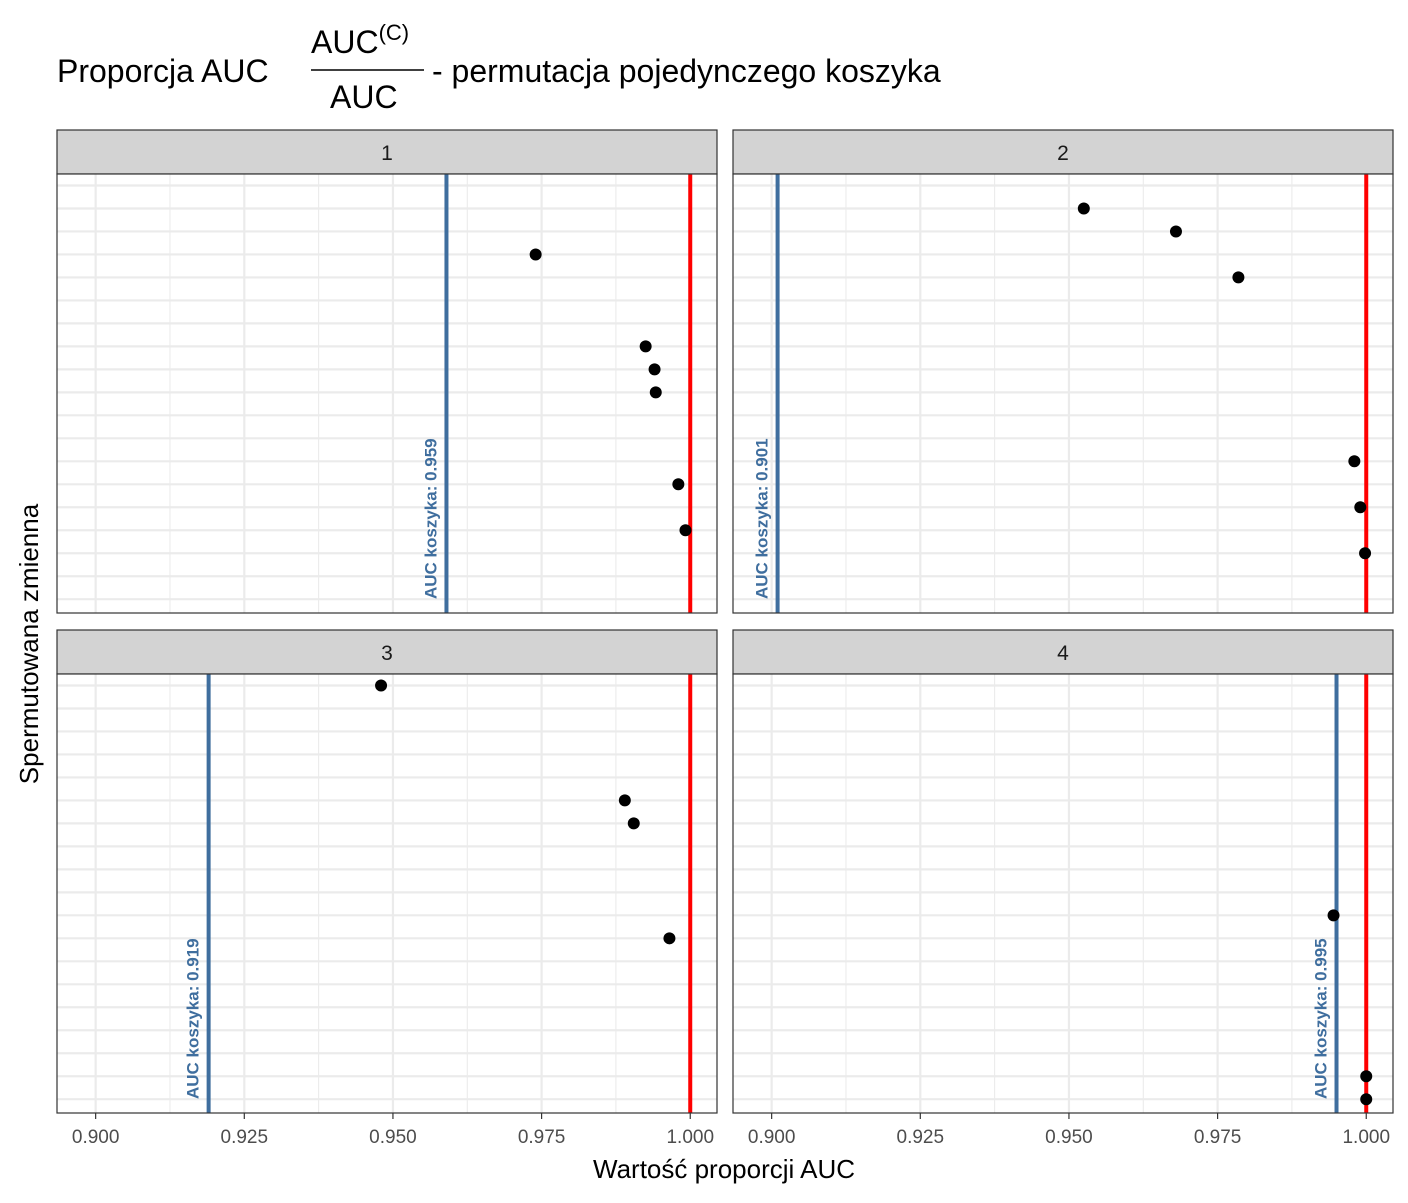 The width and height of the screenshot is (1408, 1203). What do you see at coordinates (686, 71) in the screenshot?
I see `title-suffix: - permutacja pojedynczego koszyka` at bounding box center [686, 71].